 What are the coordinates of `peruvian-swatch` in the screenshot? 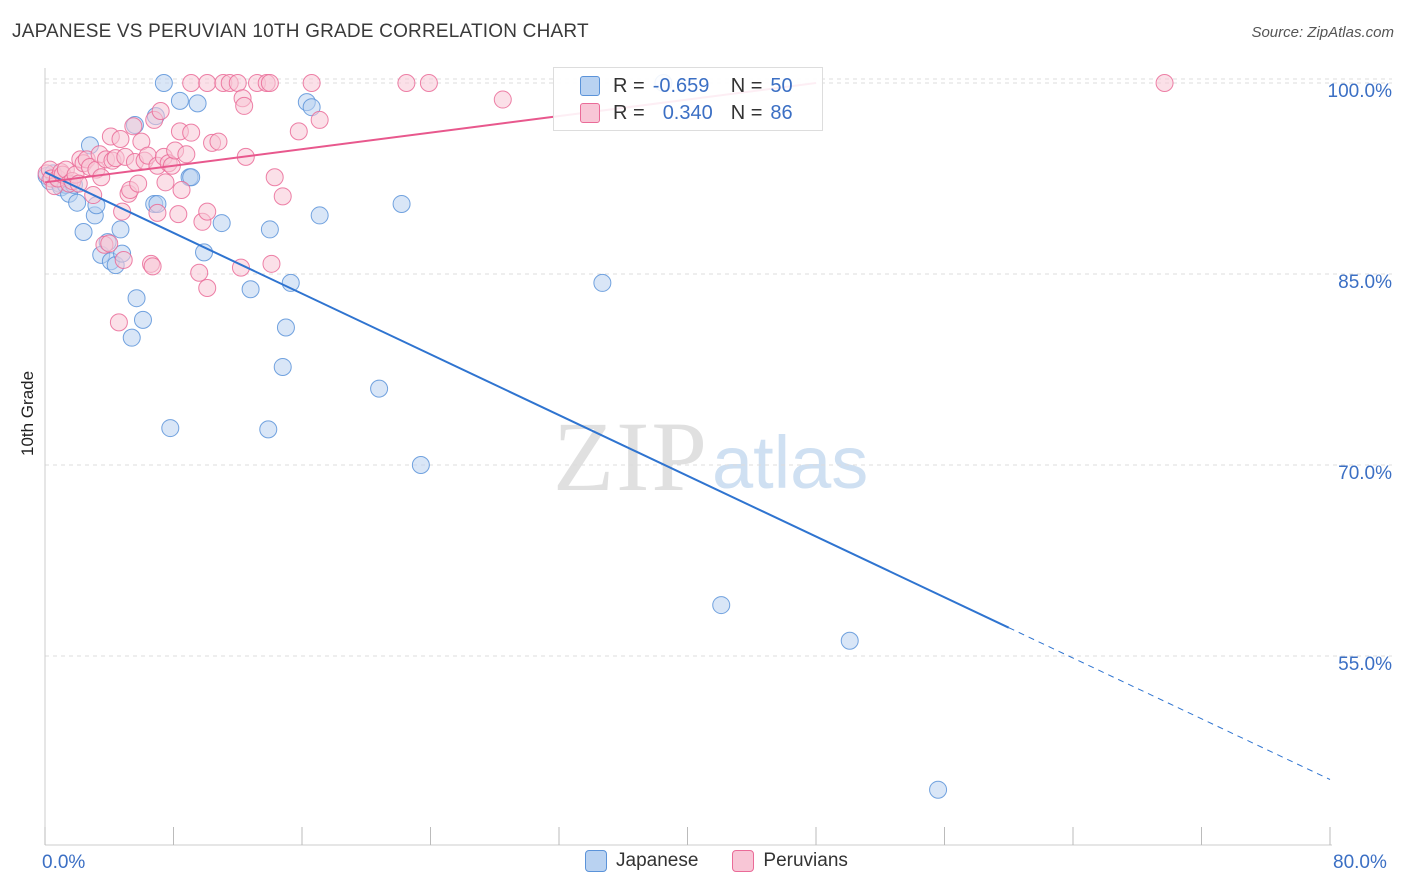 It's located at (590, 113).